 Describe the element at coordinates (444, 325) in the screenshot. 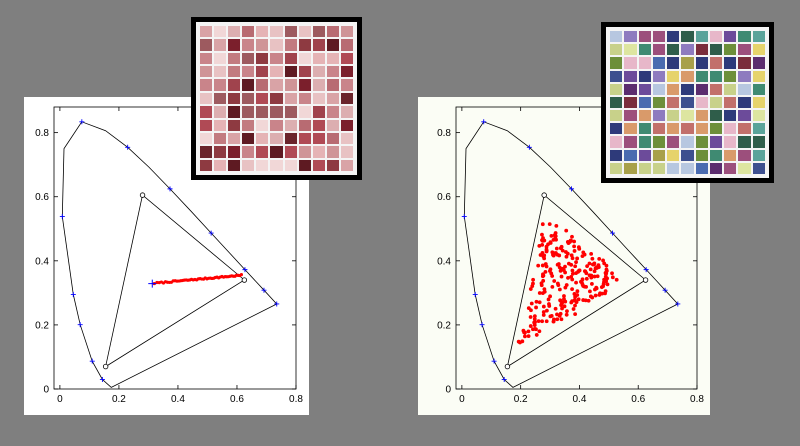

I see `y-tick-label: 0.2` at that location.